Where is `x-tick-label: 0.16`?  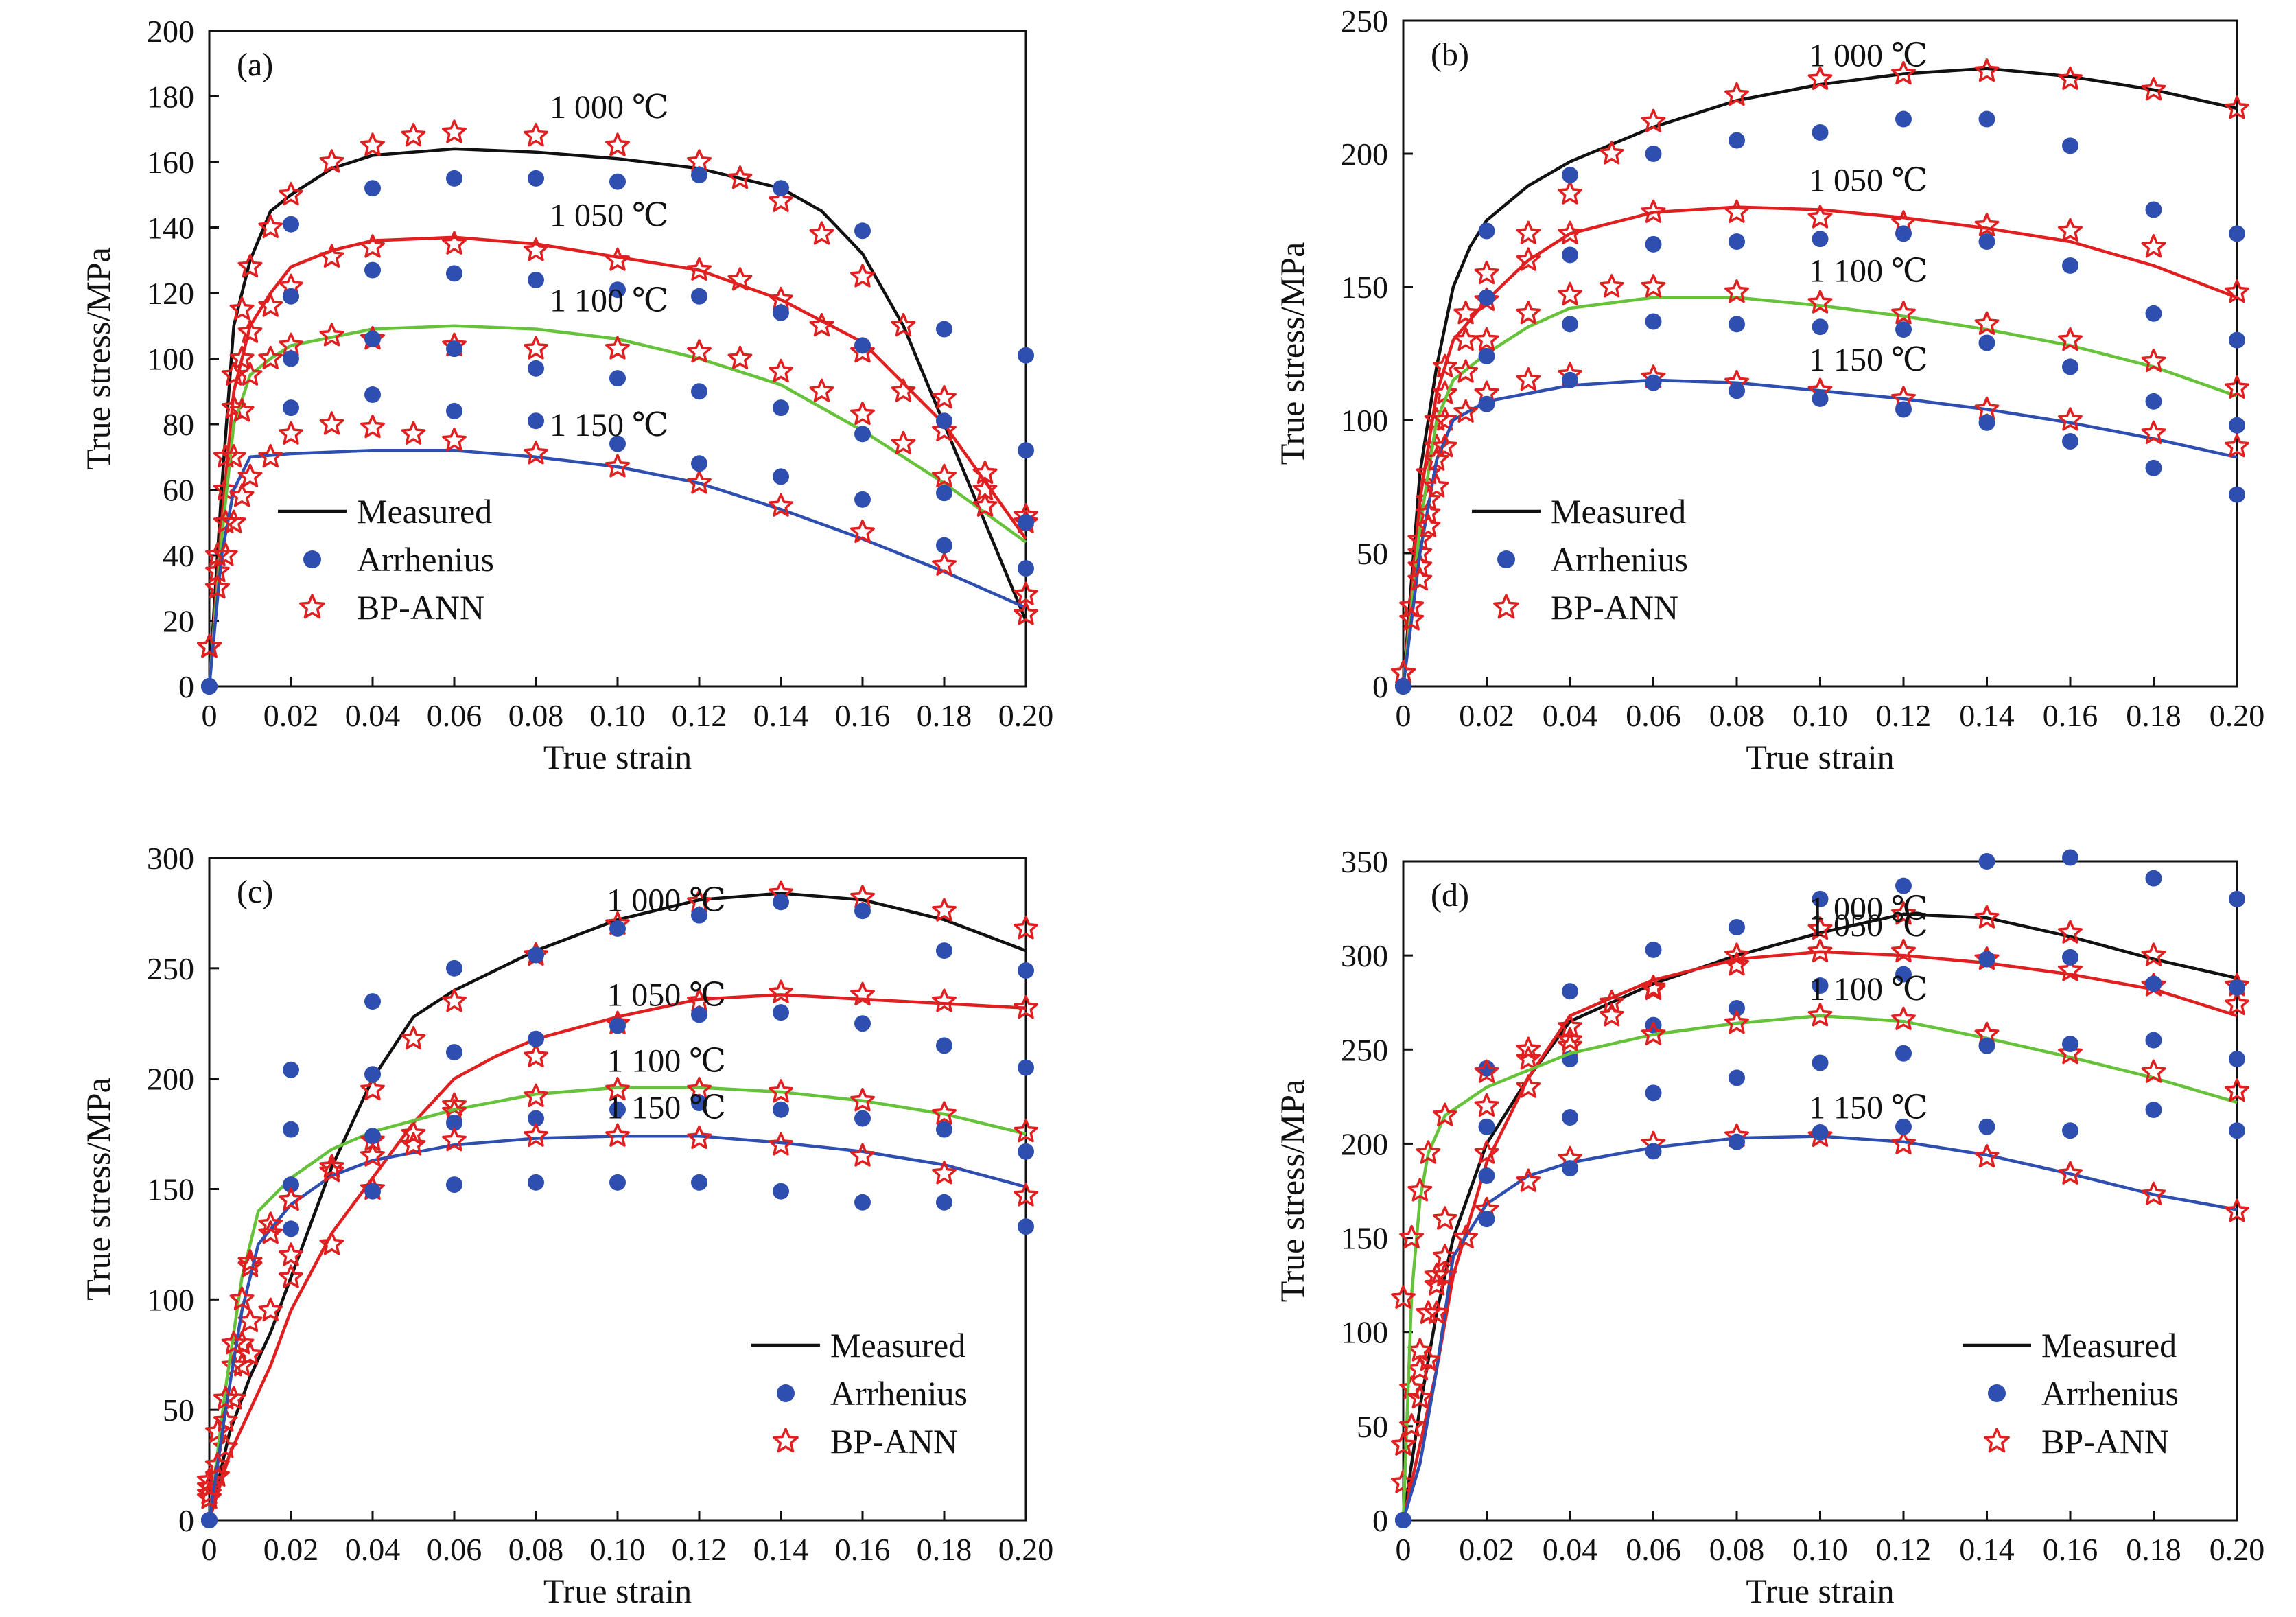
x-tick-label: 0.16 is located at coordinates (863, 716).